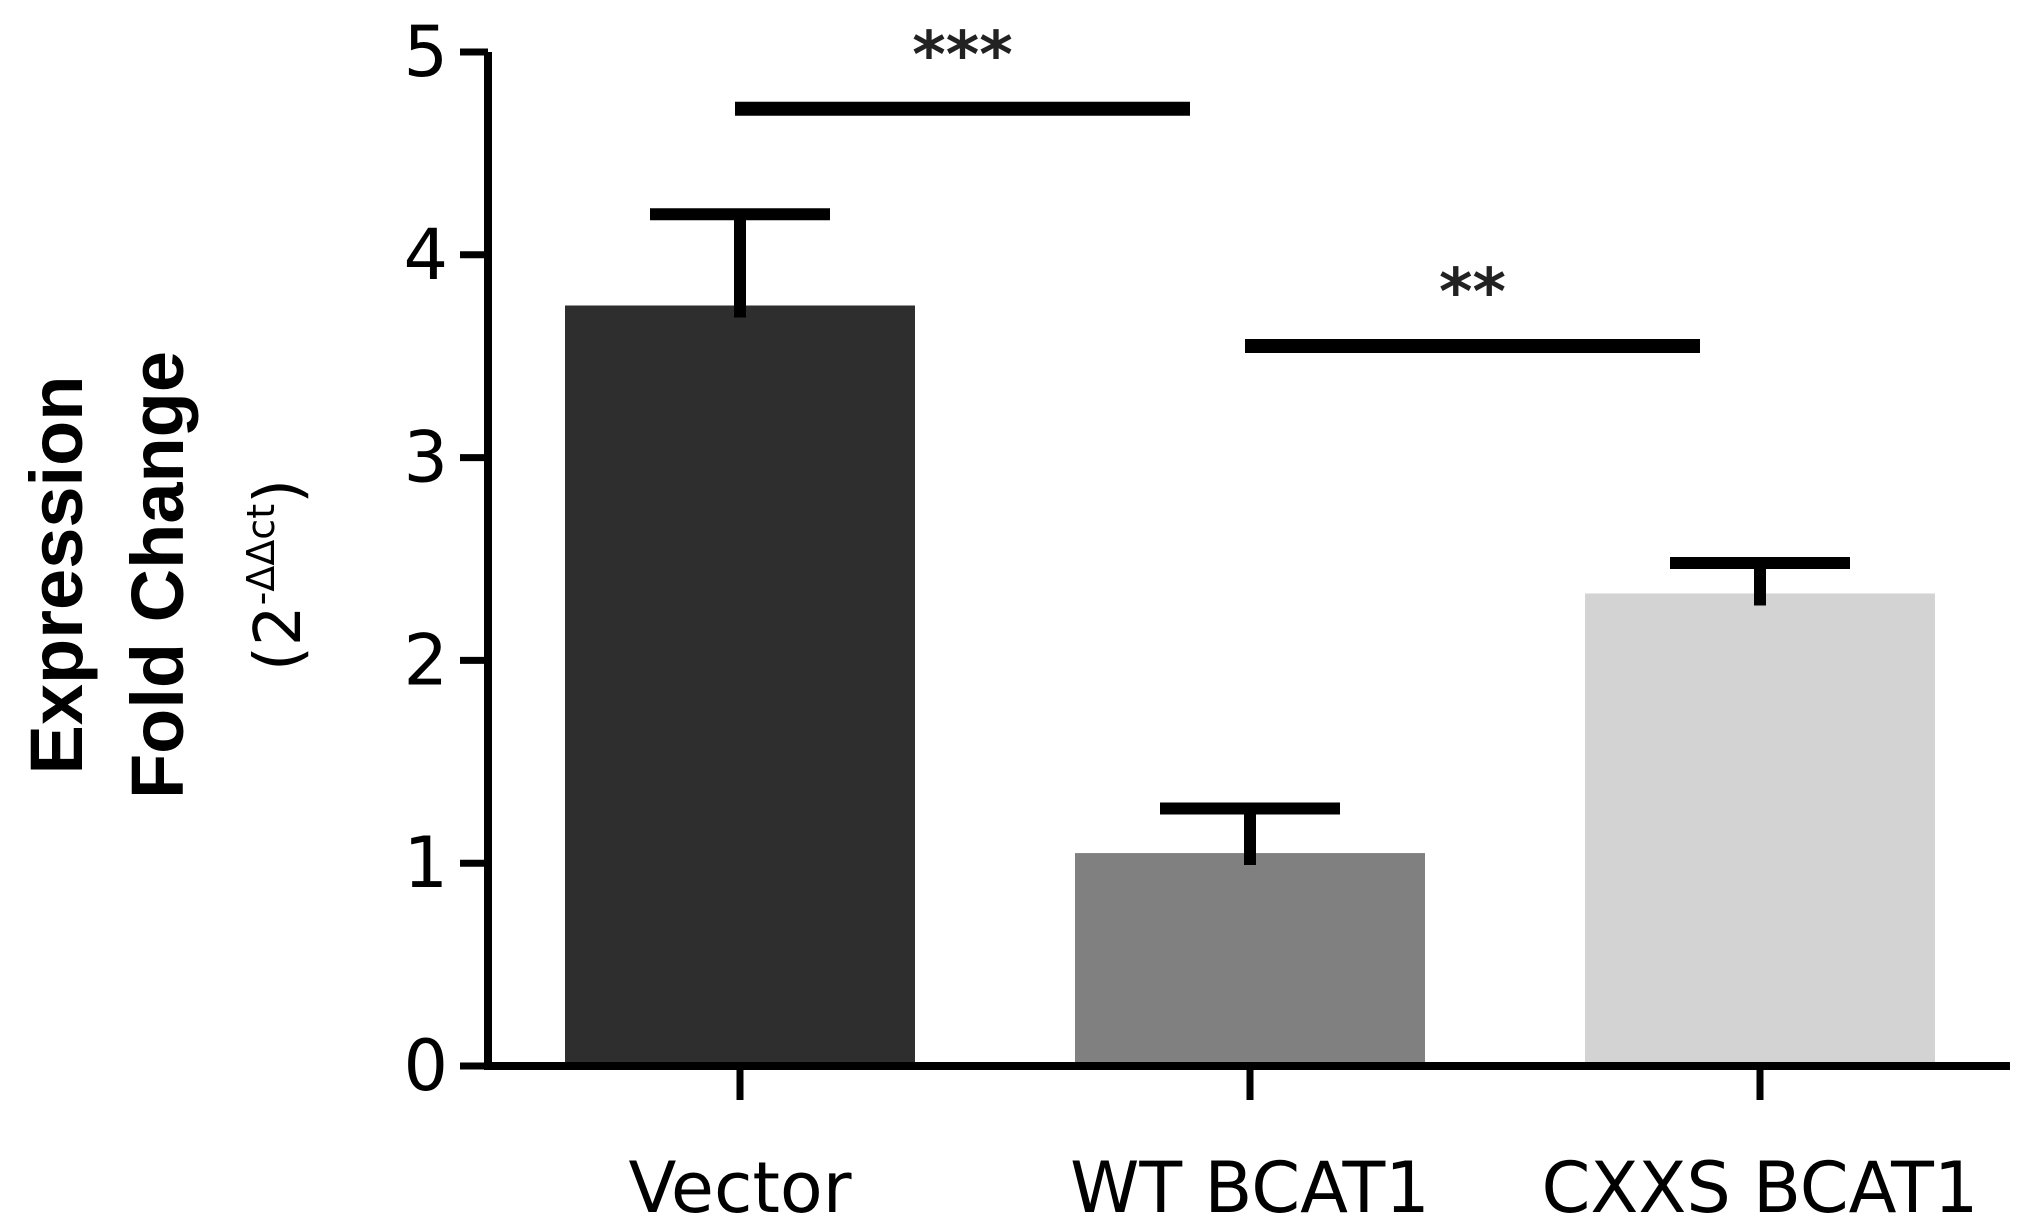 This screenshot has width=2024, height=1232. Describe the element at coordinates (445, 559) in the screenshot. I see `y-axis-ticks: 0 1 2 3 4 5` at that location.